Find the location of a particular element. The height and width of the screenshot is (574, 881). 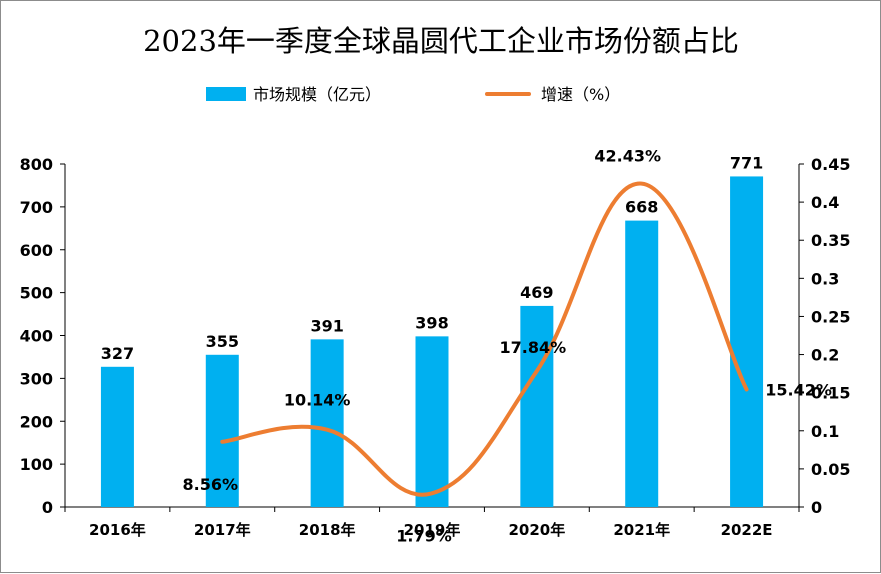

bar-value-label: 668 is located at coordinates (641, 207).